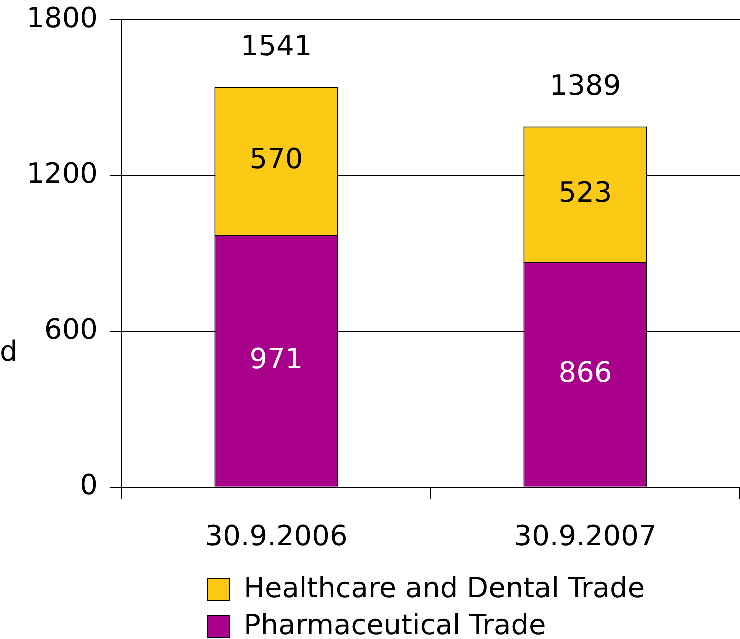  Describe the element at coordinates (89, 485) in the screenshot. I see `y-tick-label: 0` at that location.